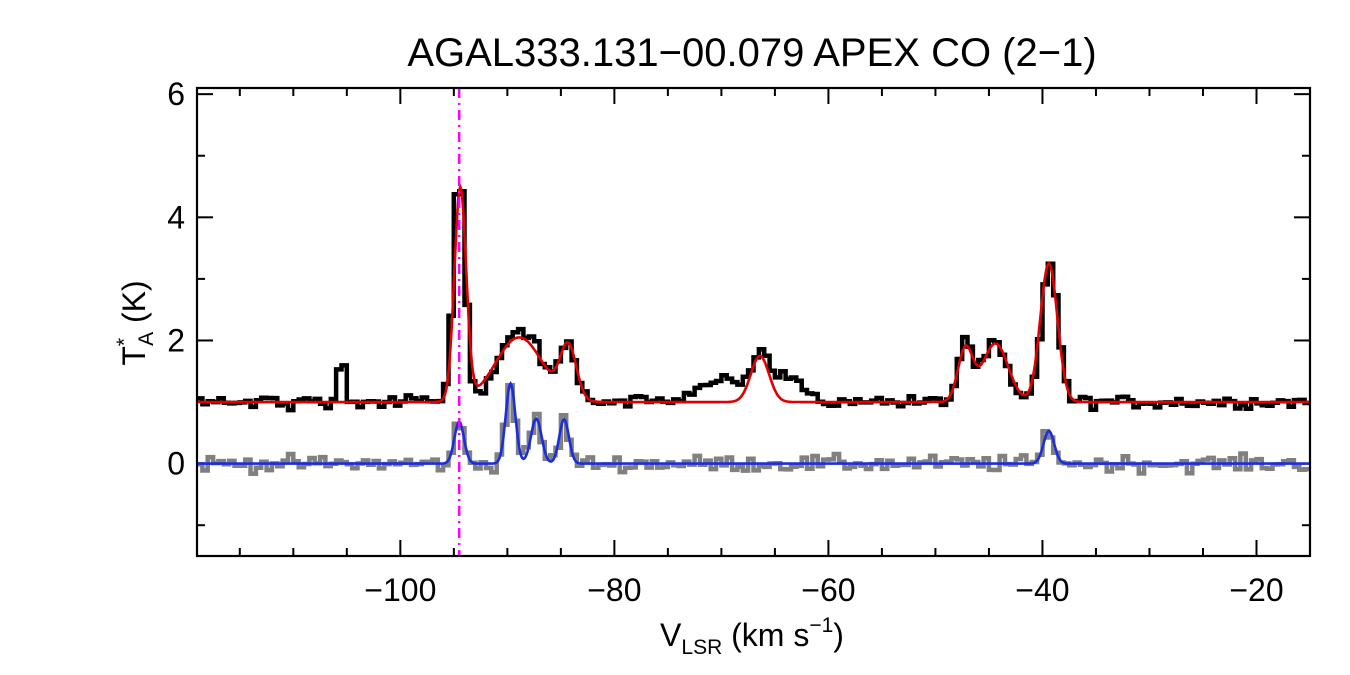  What do you see at coordinates (176, 278) in the screenshot?
I see `y-tick-labels: 0 2 4 6` at bounding box center [176, 278].